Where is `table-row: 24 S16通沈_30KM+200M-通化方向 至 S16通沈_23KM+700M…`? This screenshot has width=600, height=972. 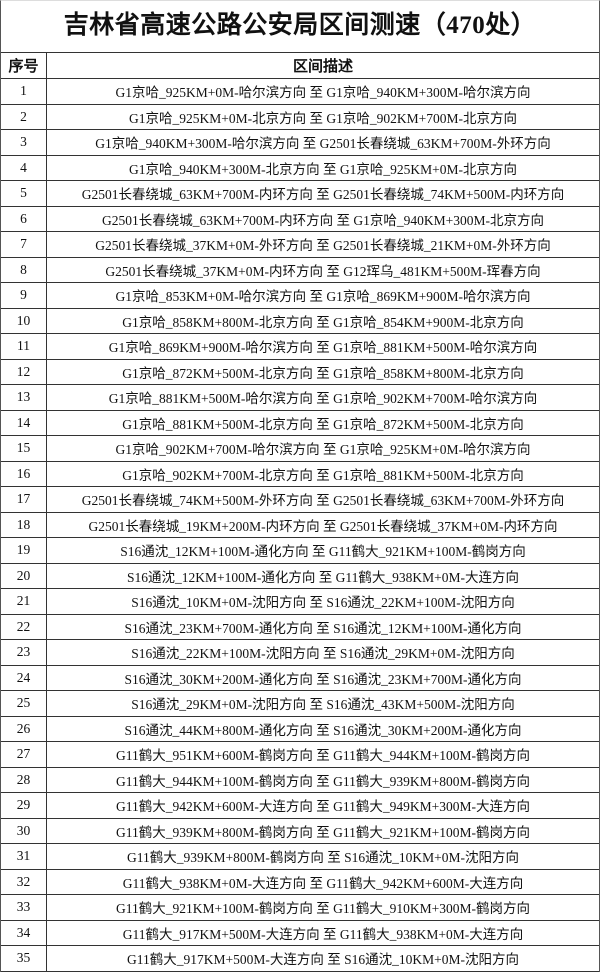
table-row: 24 S16通沈_30KM+200M-通化方向 至 S16通沈_23KM+700M… is located at coordinates (300, 677).